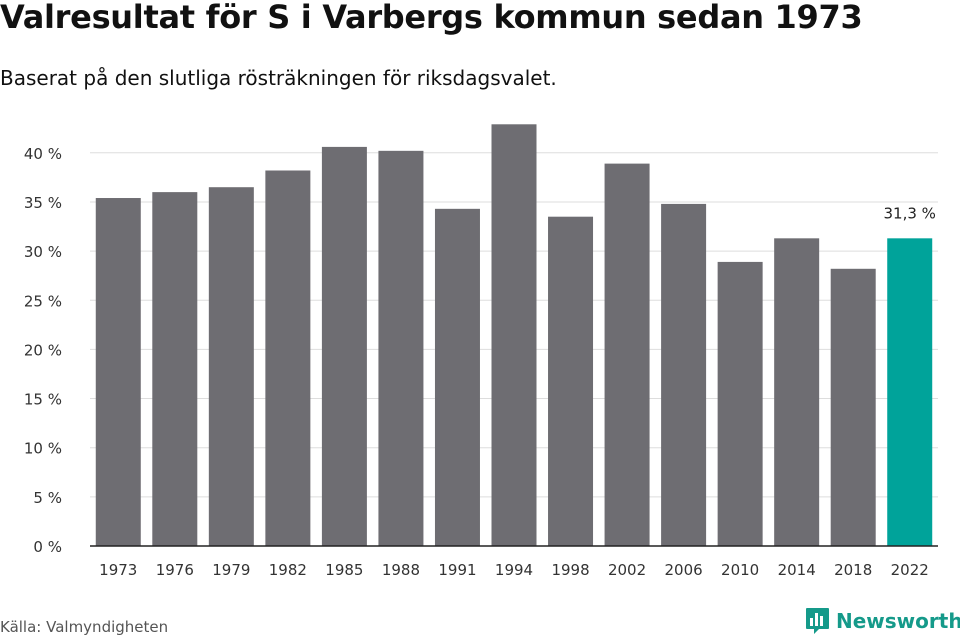 The image size is (960, 640). Describe the element at coordinates (898, 621) in the screenshot. I see `brand-name: Newsworthy` at that location.